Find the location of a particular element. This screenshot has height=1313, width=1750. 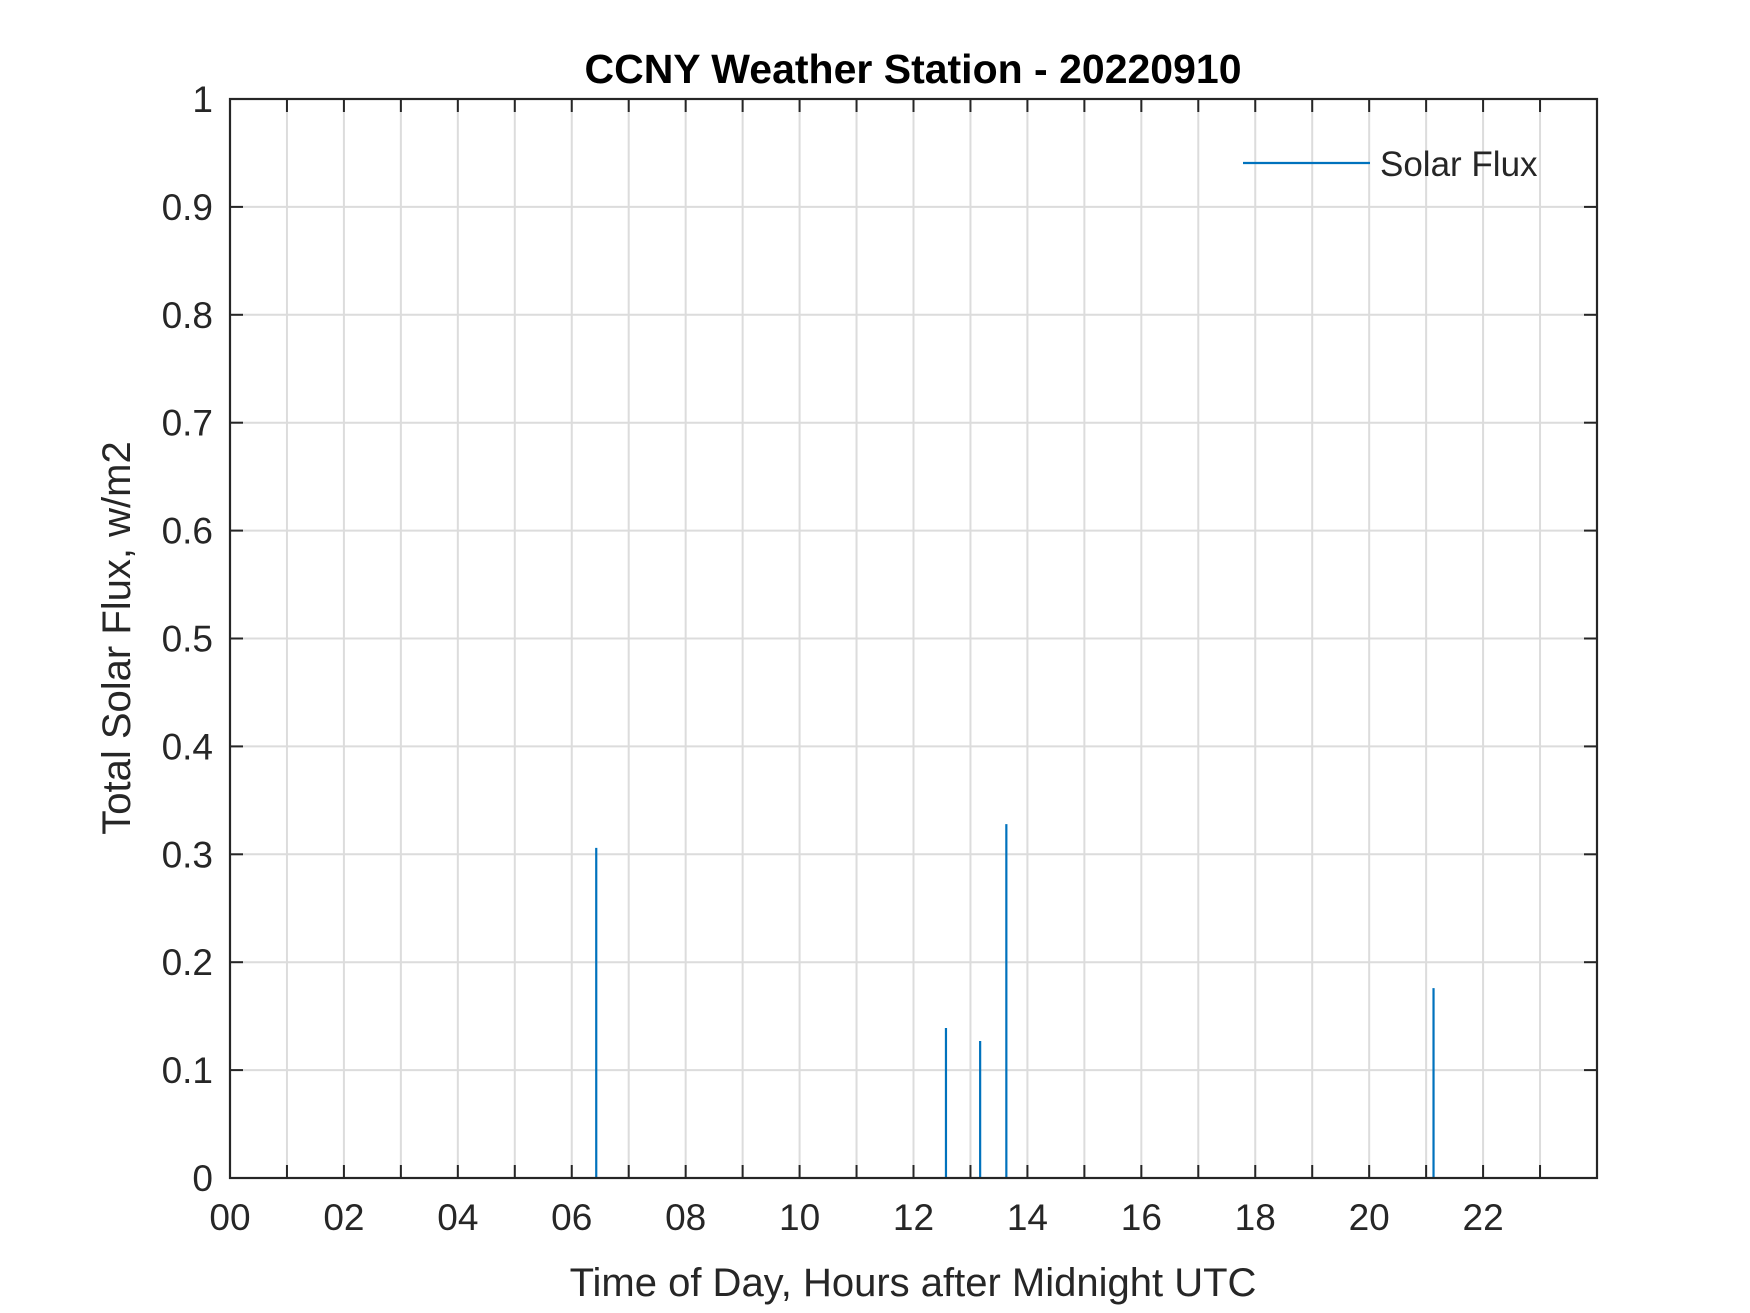

x-tick-label: 22 is located at coordinates (1483, 1217).